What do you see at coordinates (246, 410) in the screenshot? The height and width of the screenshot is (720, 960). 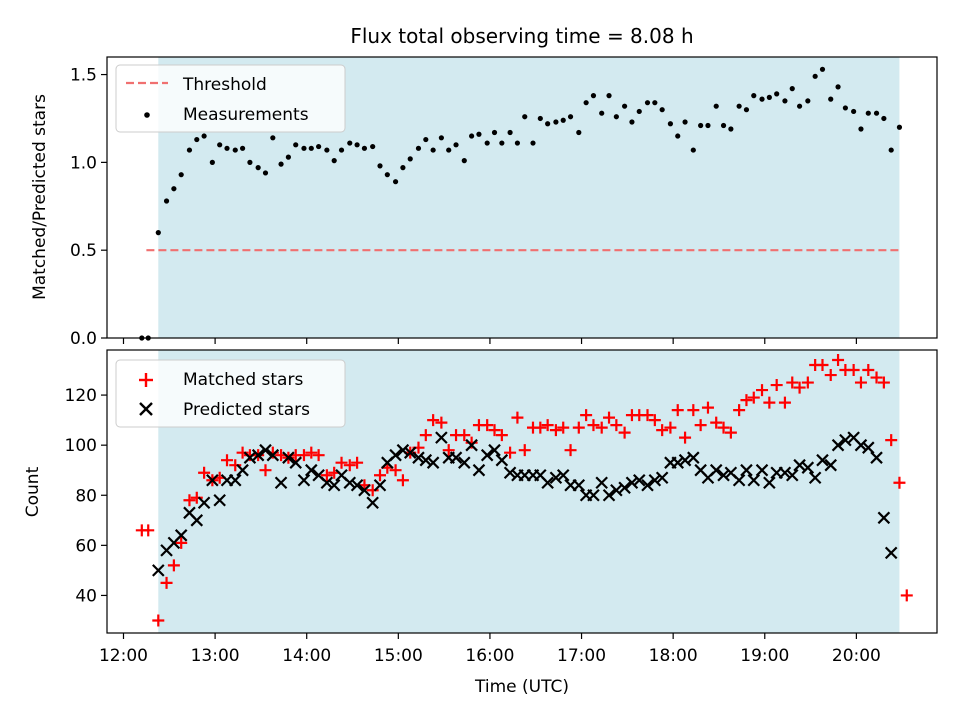 I see `predicted-legend-label: Predicted stars` at bounding box center [246, 410].